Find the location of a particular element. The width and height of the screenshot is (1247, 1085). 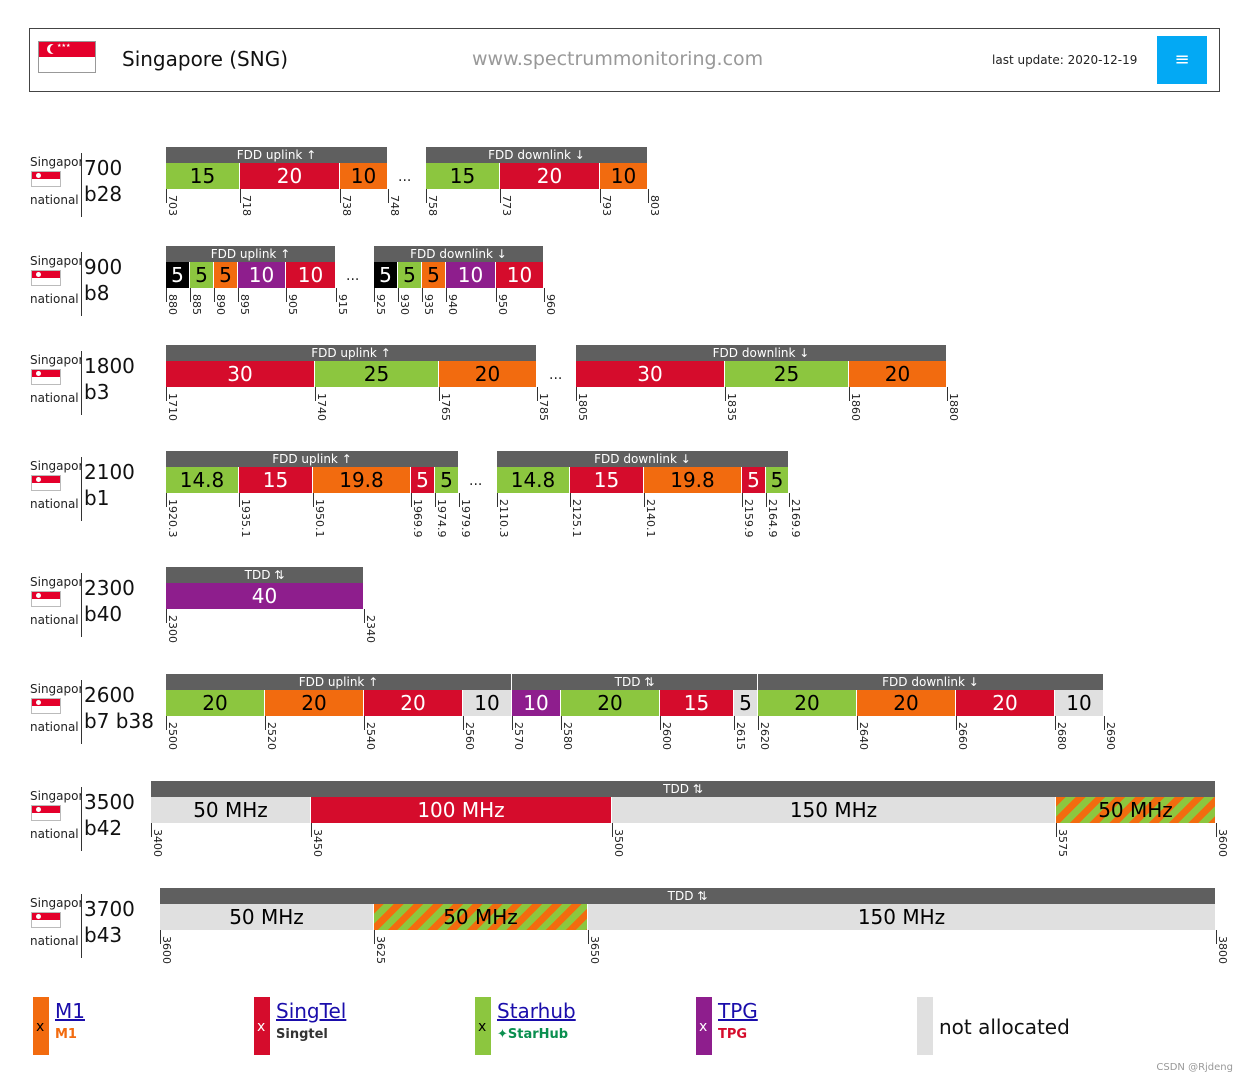

axis-tick-label: 1935.1 is located at coordinates (245, 518).